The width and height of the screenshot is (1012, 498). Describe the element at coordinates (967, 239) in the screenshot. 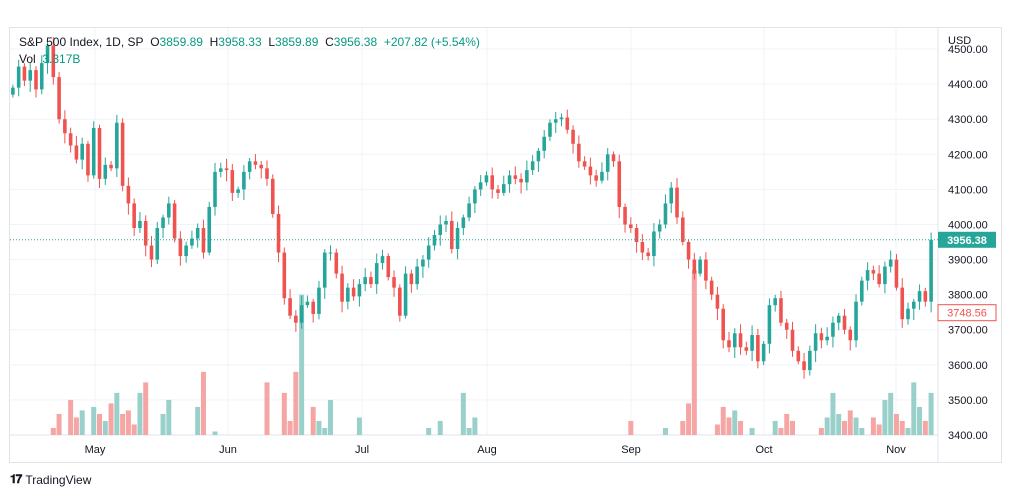

I see `last-price-badge` at that location.